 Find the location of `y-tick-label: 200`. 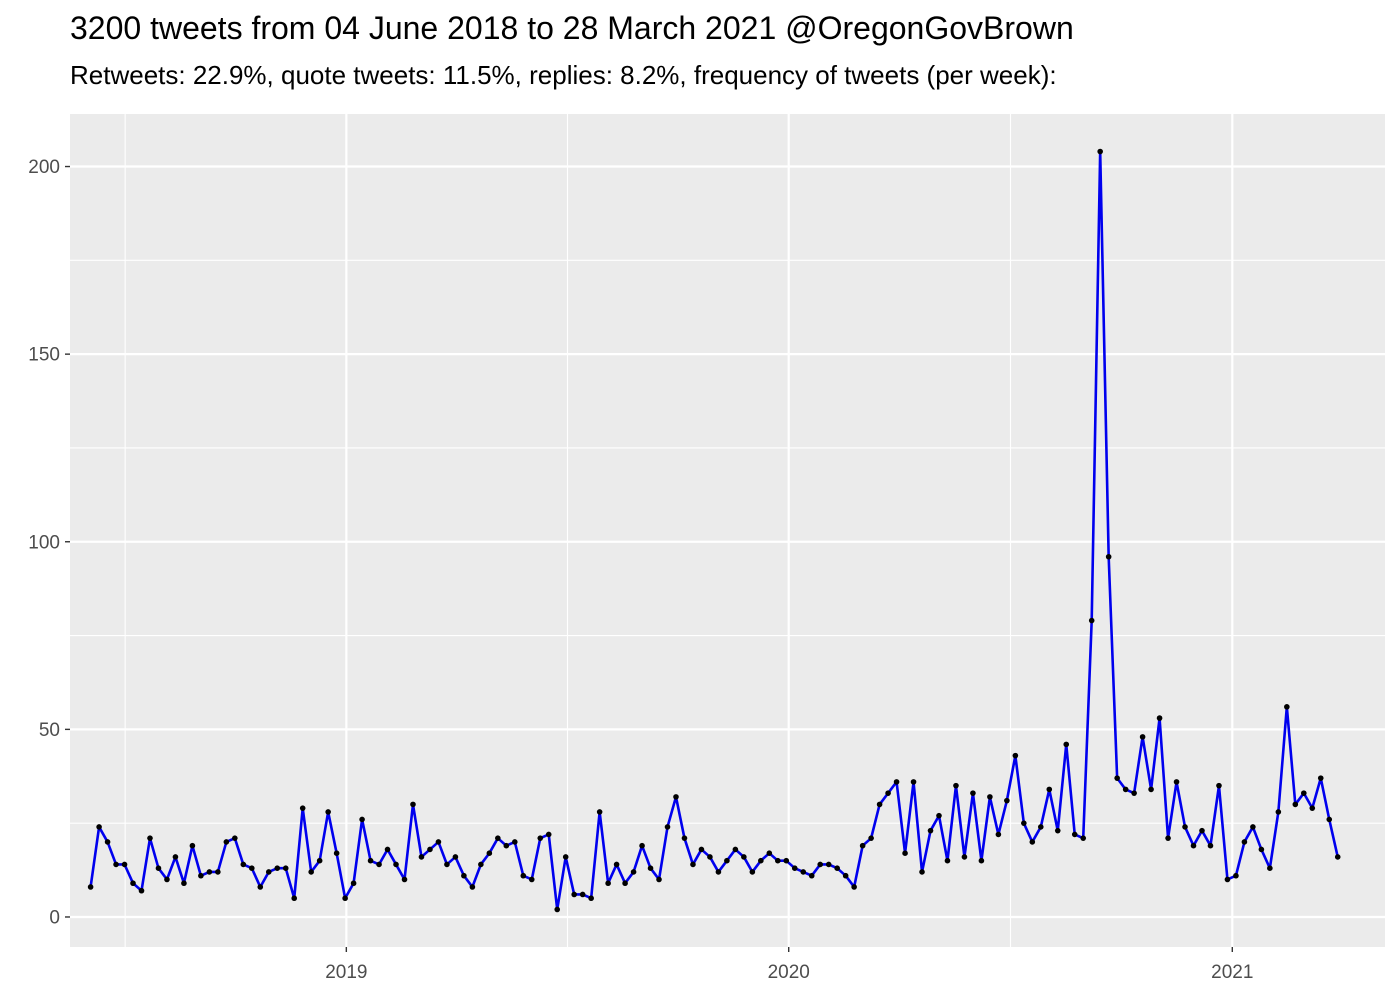

y-tick-label: 200 is located at coordinates (44, 167).